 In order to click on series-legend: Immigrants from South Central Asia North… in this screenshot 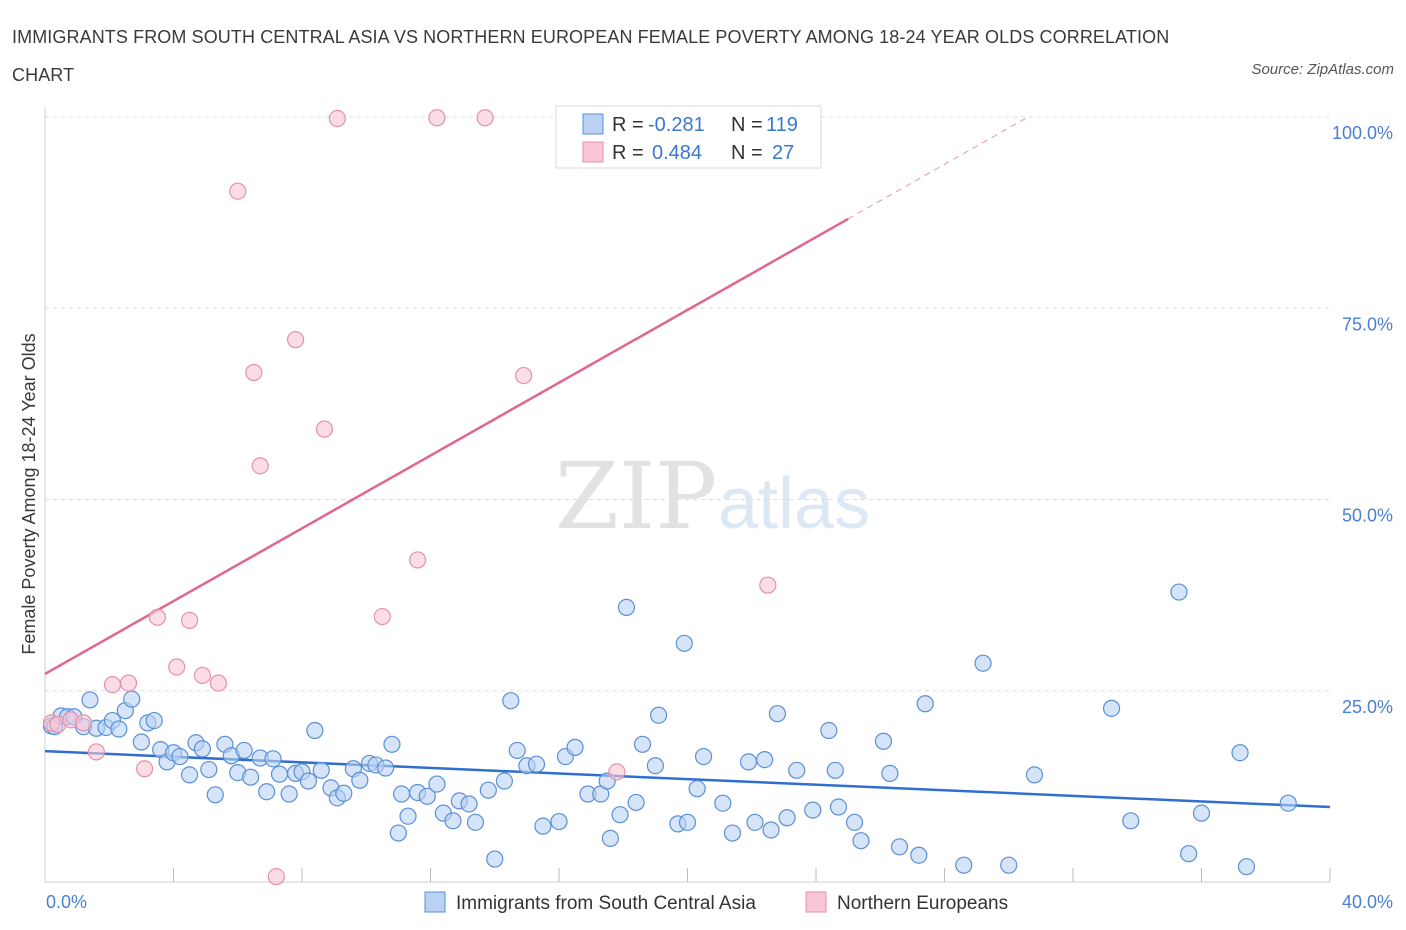, I will do `click(716, 902)`.